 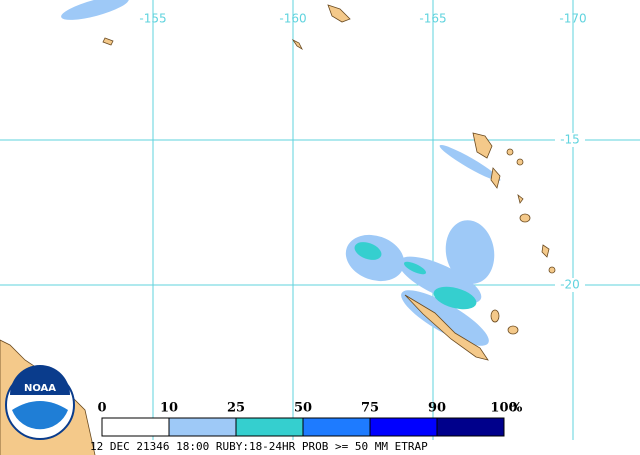 I want to click on logo: NOAA, so click(x=40, y=402).